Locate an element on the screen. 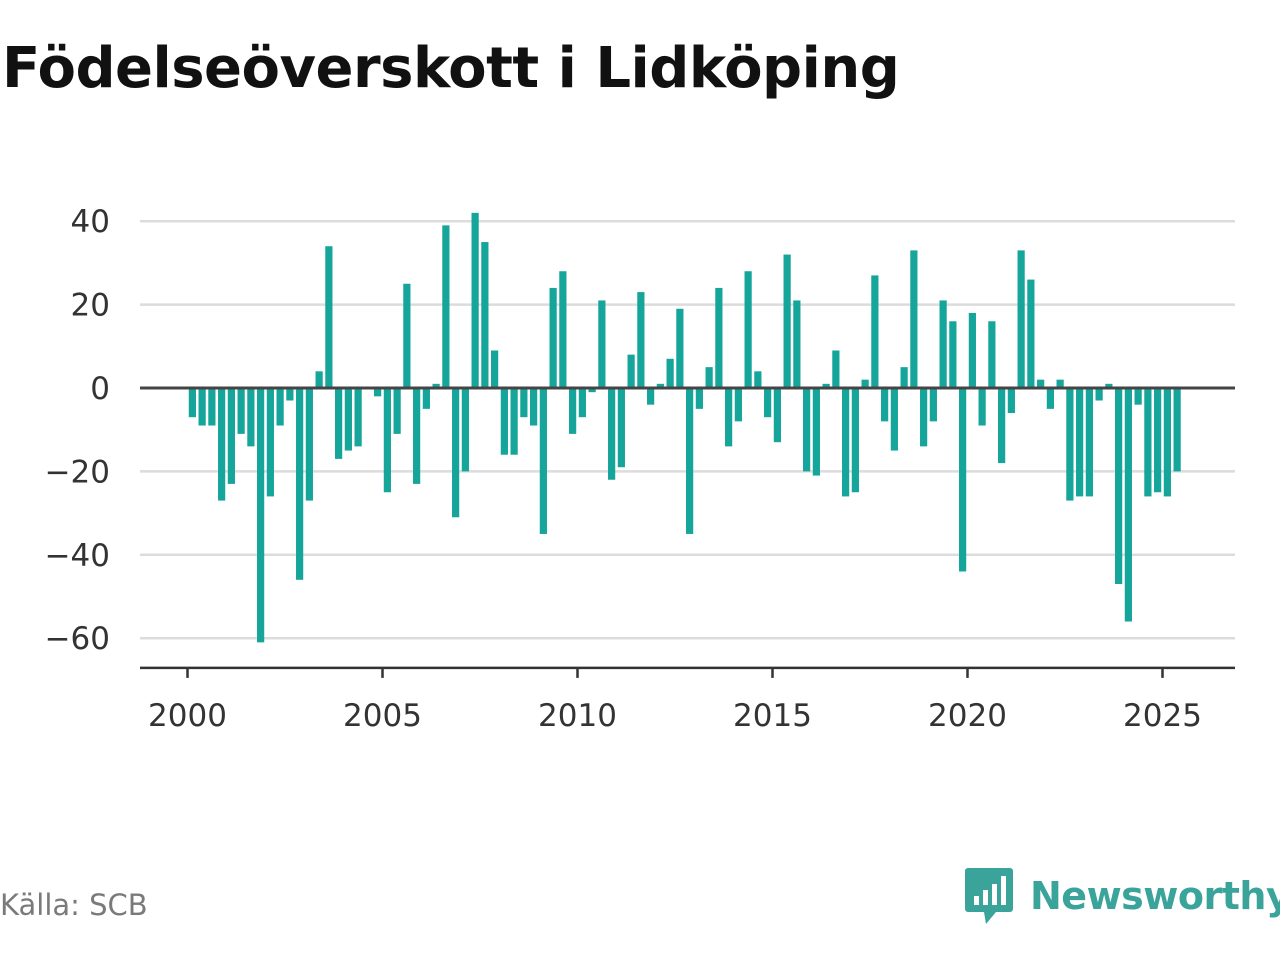 This screenshot has width=1280, height=960. y-tick-label: 0 is located at coordinates (100, 389).